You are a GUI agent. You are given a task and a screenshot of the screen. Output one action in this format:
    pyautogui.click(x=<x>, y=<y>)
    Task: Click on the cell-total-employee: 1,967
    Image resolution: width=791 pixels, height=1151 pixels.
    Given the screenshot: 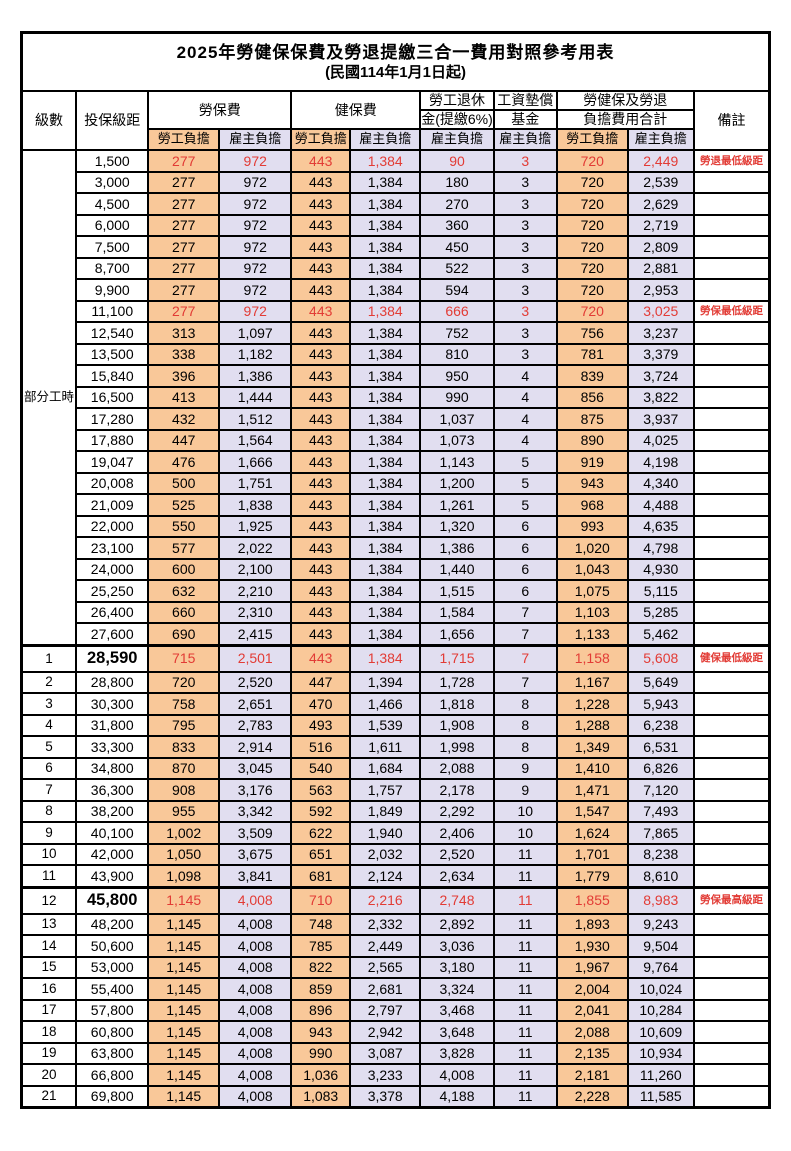 What is the action you would take?
    pyautogui.click(x=592, y=967)
    